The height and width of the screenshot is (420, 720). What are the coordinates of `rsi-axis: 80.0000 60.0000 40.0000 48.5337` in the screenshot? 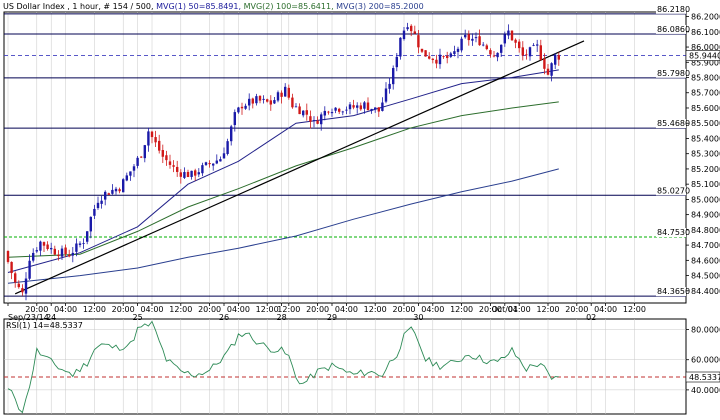 It's located at (702, 360).